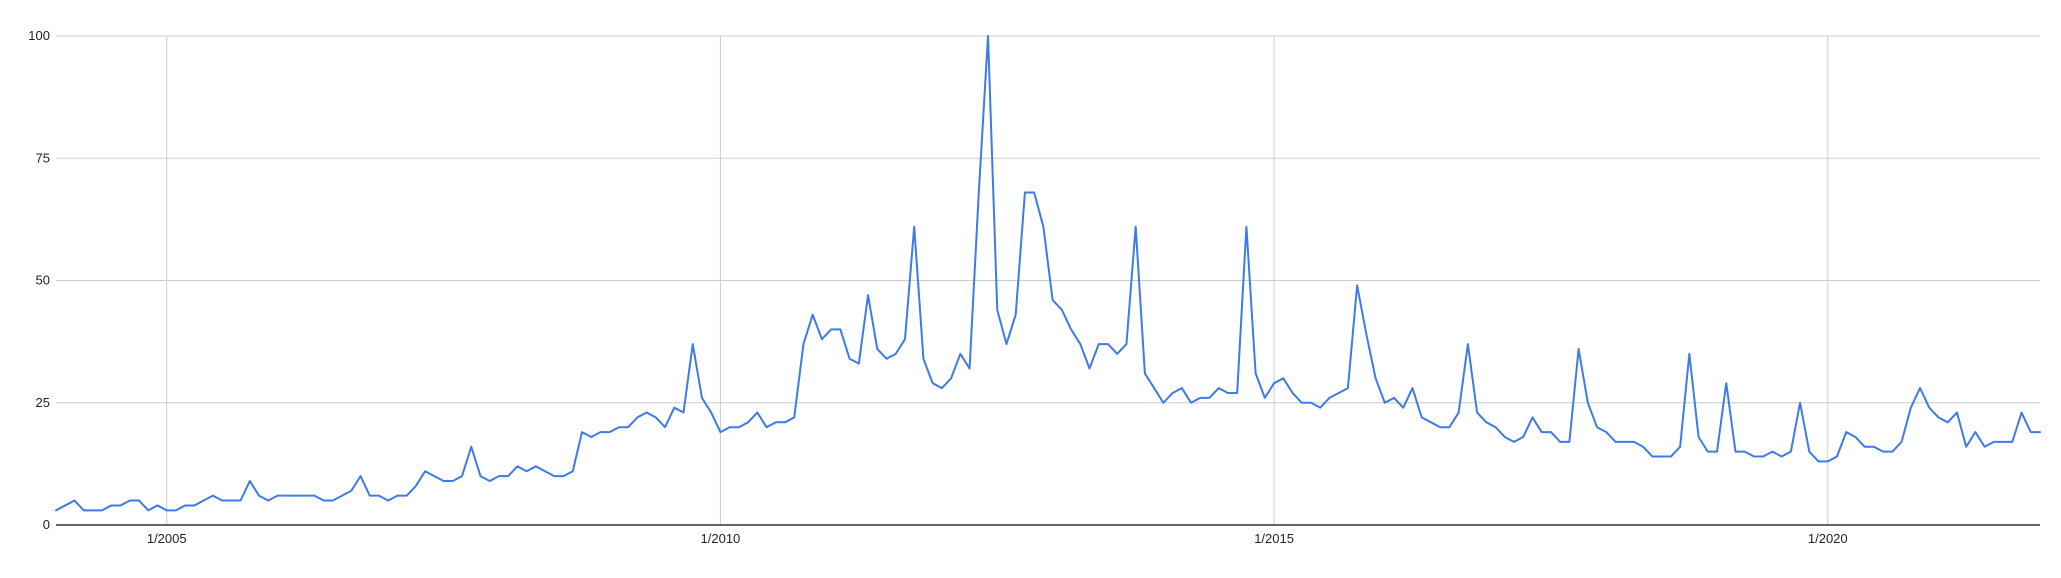 This screenshot has height=578, width=2061. What do you see at coordinates (997, 538) in the screenshot?
I see `x-axis-tick-labels: 1/2005 1/2010 1/2015 1/2020` at bounding box center [997, 538].